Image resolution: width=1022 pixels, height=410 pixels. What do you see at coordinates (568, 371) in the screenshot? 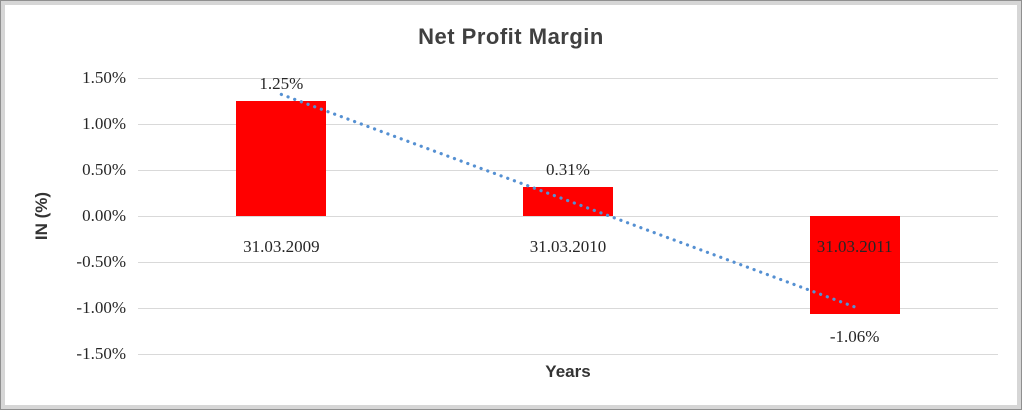
I see `x-axis-title: Years` at bounding box center [568, 371].